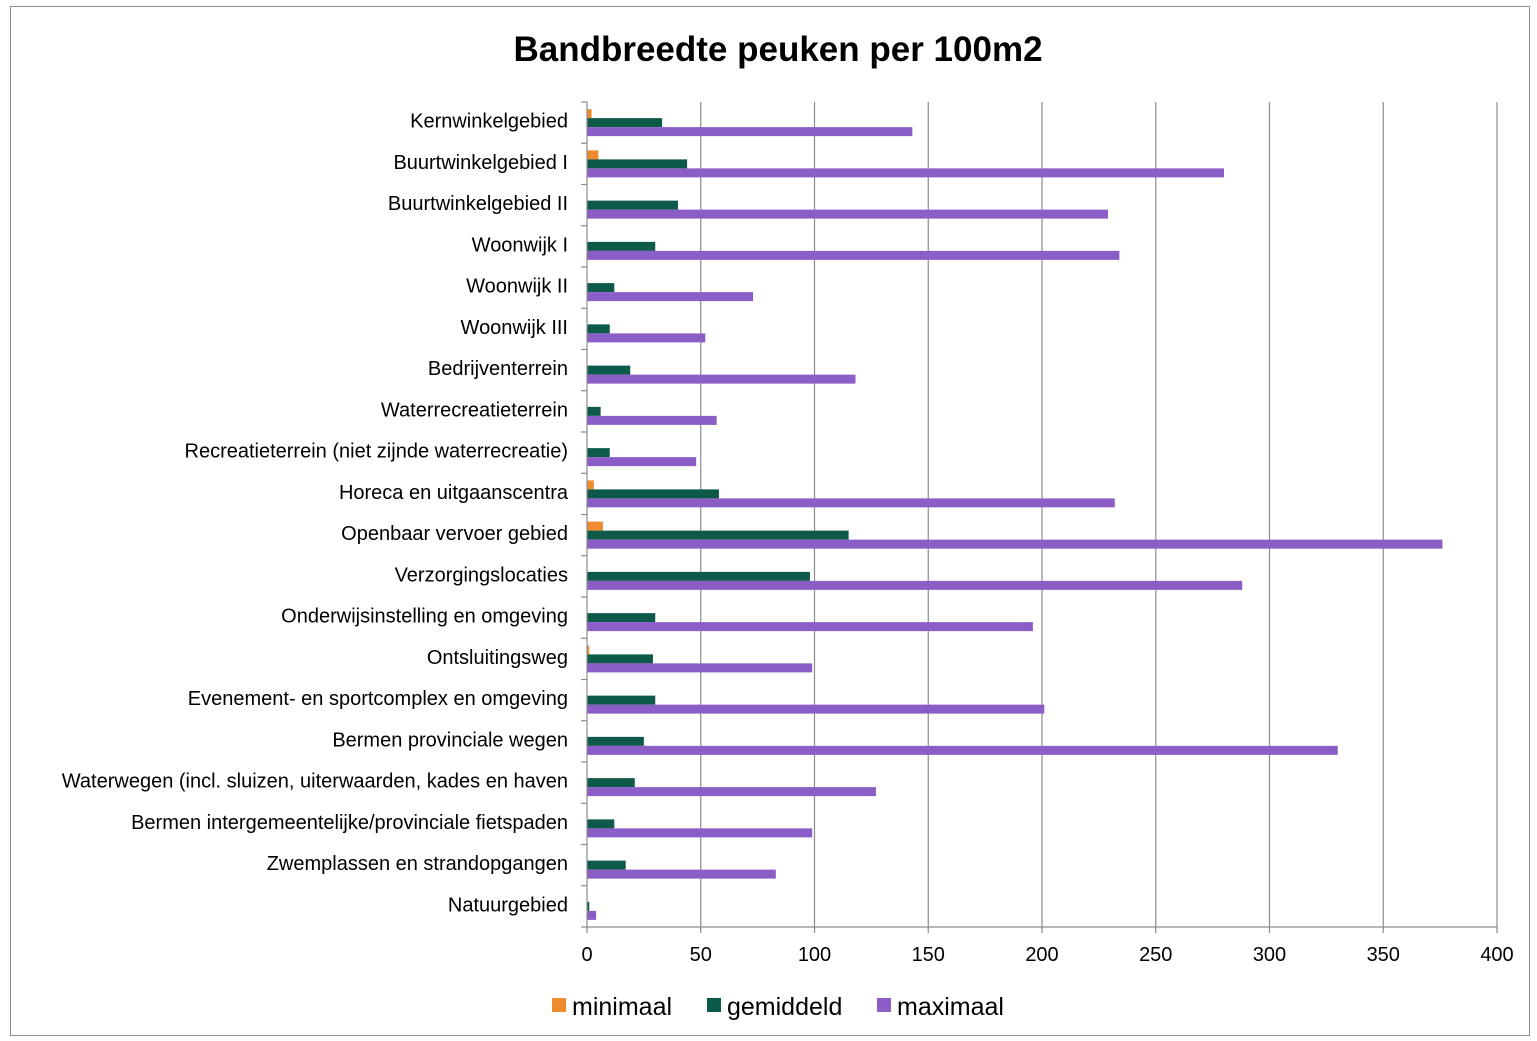 The image size is (1537, 1041). I want to click on category-label: Ontsluitingsweg, so click(497, 658).